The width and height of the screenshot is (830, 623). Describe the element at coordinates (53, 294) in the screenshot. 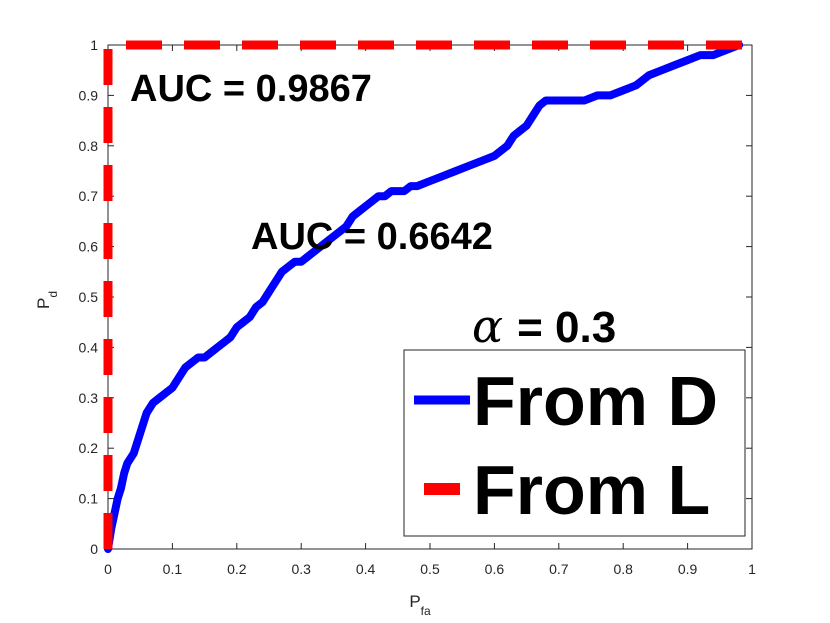

I see `y-axis-title-sub: d` at that location.